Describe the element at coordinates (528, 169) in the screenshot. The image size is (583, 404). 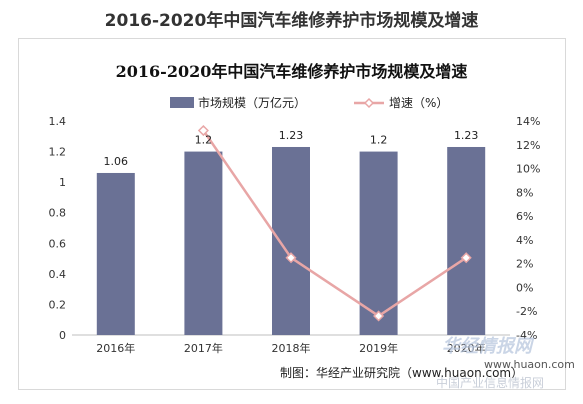
I see `y2-tick-label: 10%` at that location.